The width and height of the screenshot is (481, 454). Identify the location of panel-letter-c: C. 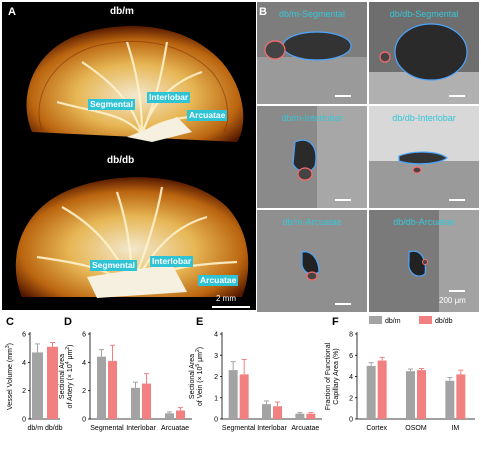
(10, 322).